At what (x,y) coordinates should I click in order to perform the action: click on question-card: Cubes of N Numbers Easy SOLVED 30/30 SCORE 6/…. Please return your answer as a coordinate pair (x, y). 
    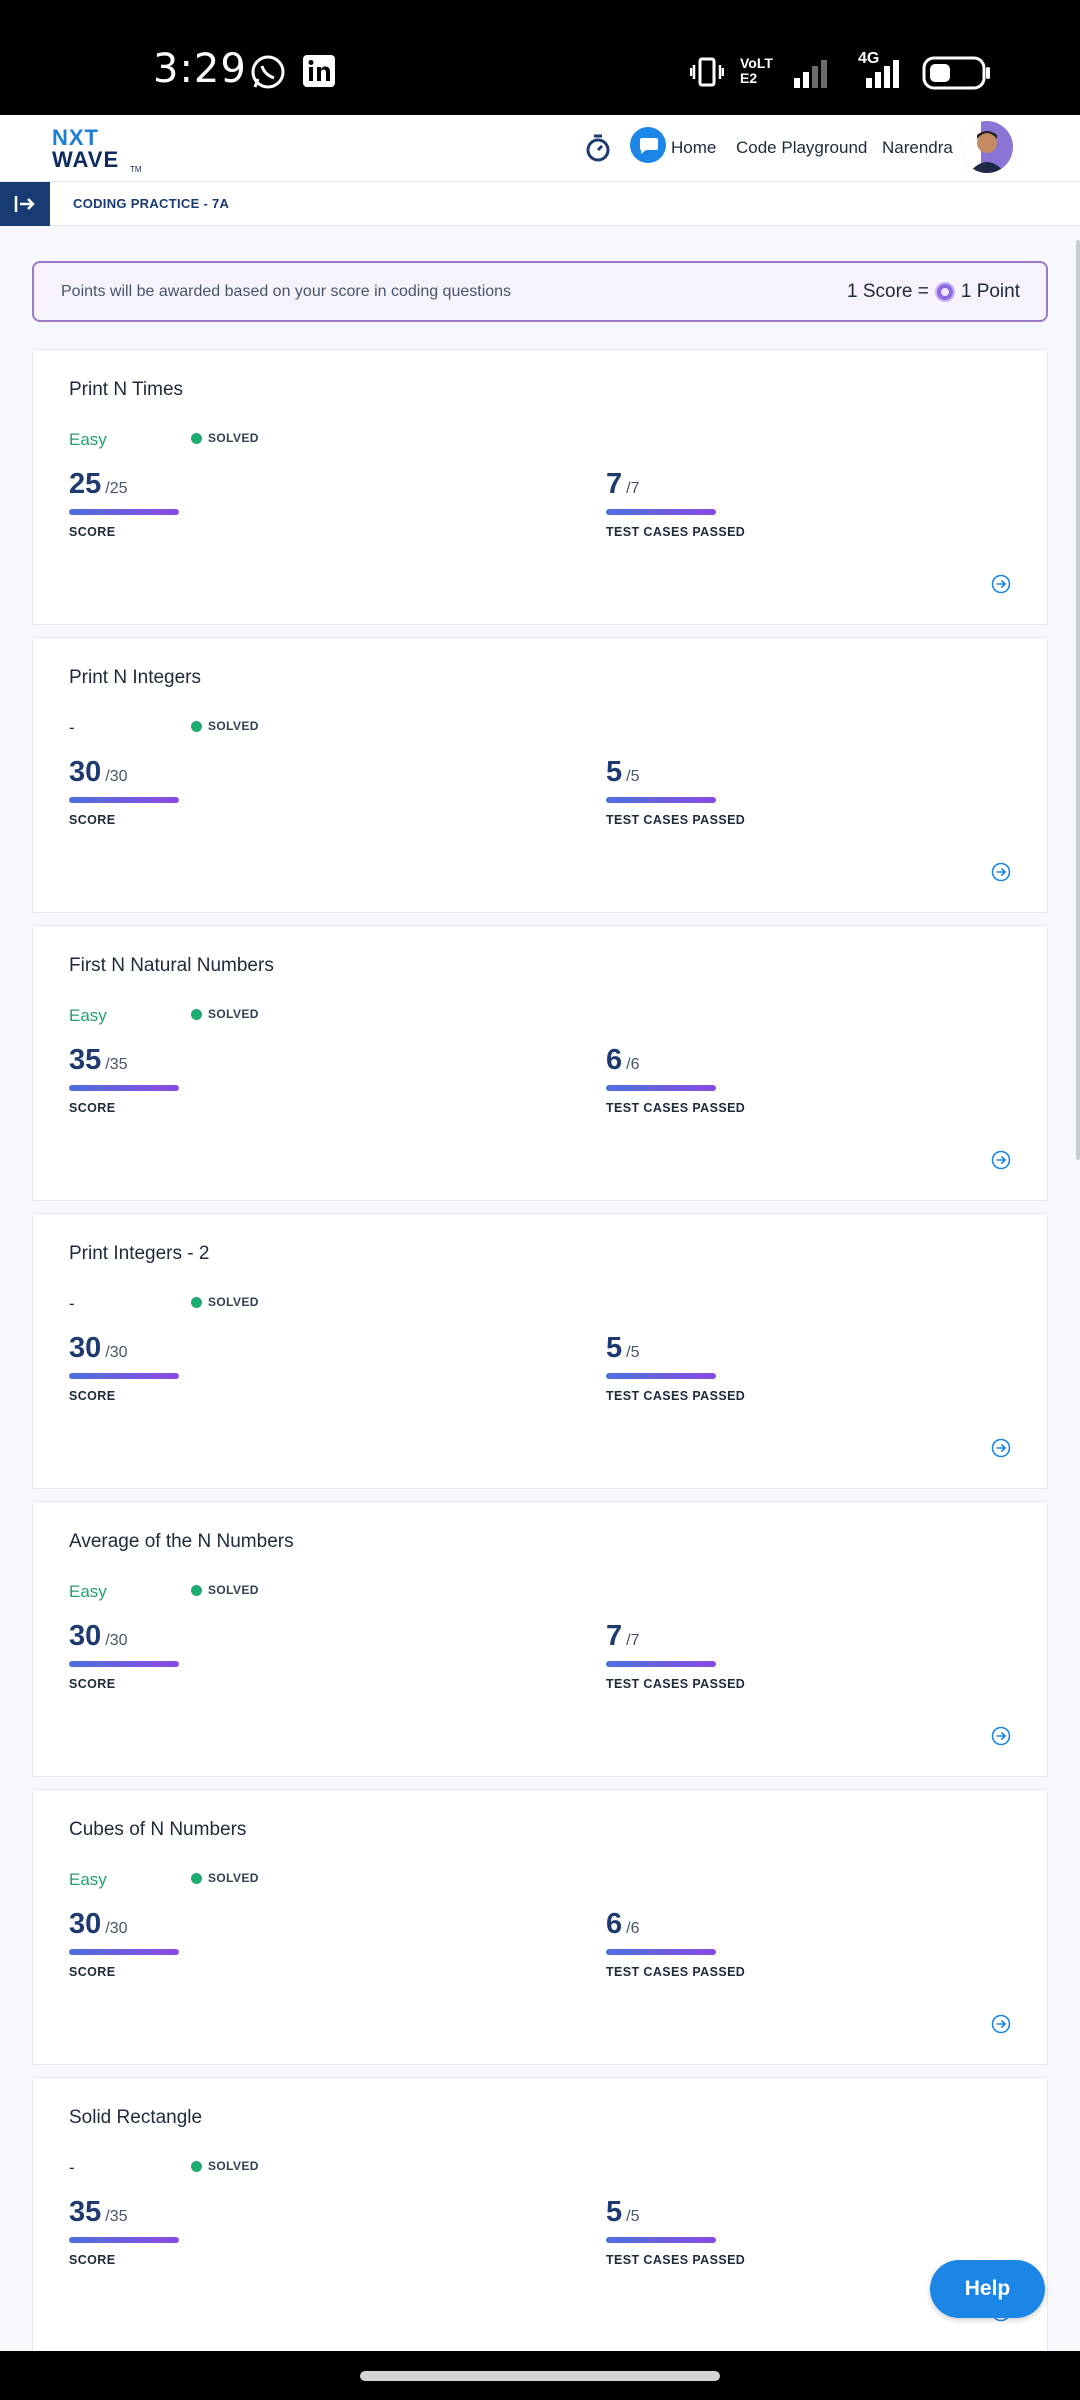
    Looking at the image, I should click on (540, 1927).